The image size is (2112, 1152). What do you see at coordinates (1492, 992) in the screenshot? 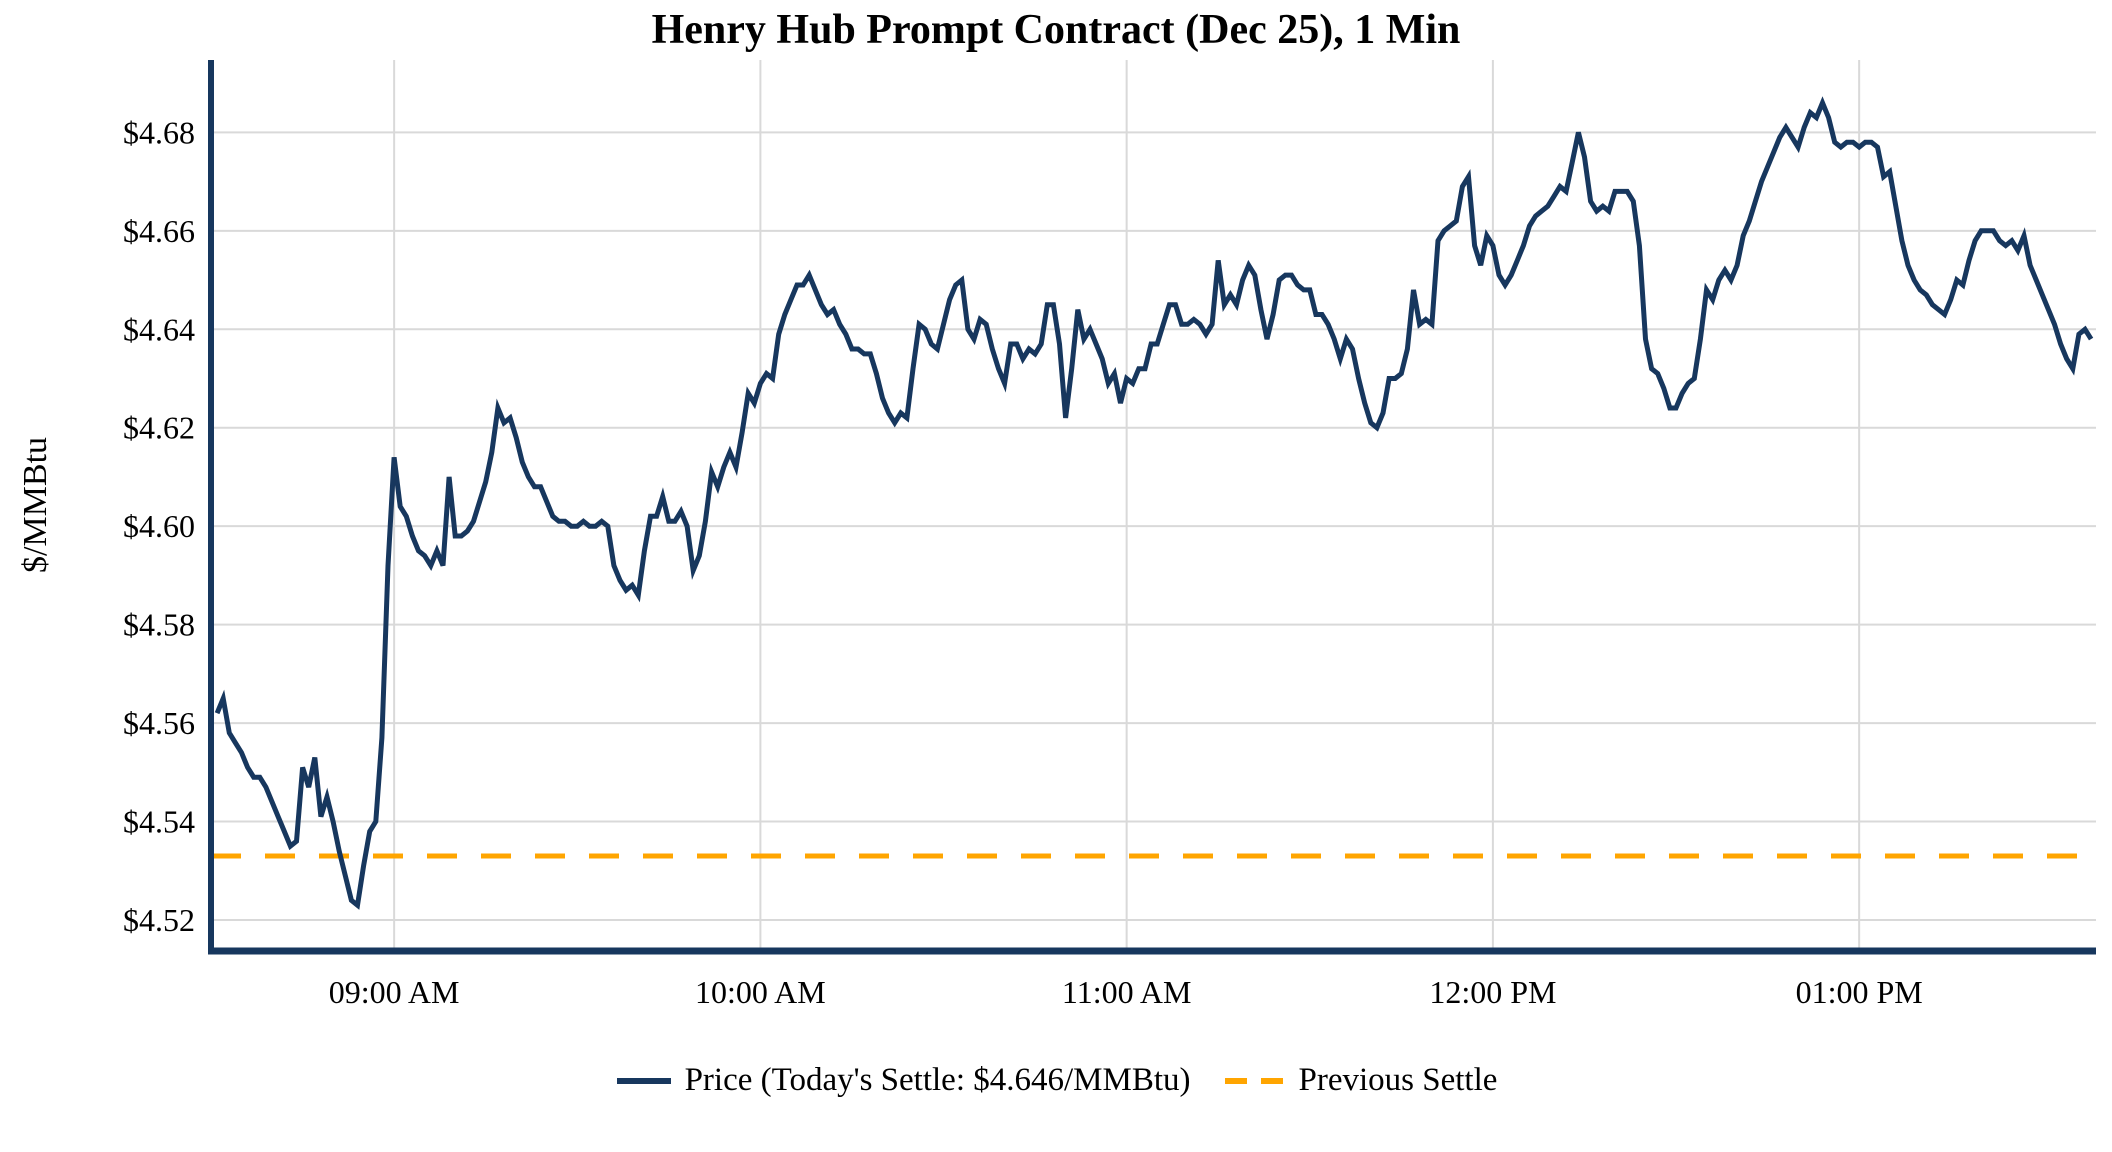
I see `x-tick-label: 12:00 PM` at bounding box center [1492, 992].